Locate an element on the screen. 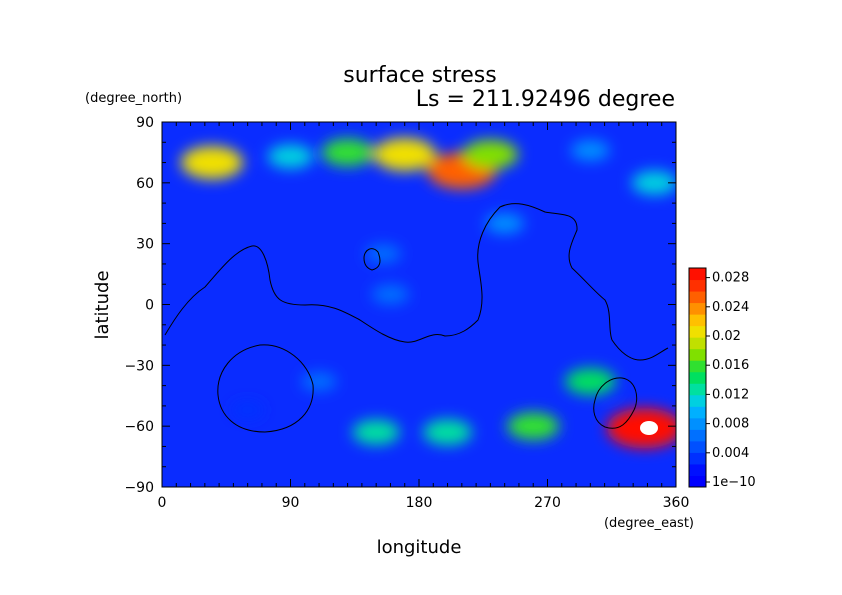 The image size is (842, 595). coastline-small-island is located at coordinates (372, 259).